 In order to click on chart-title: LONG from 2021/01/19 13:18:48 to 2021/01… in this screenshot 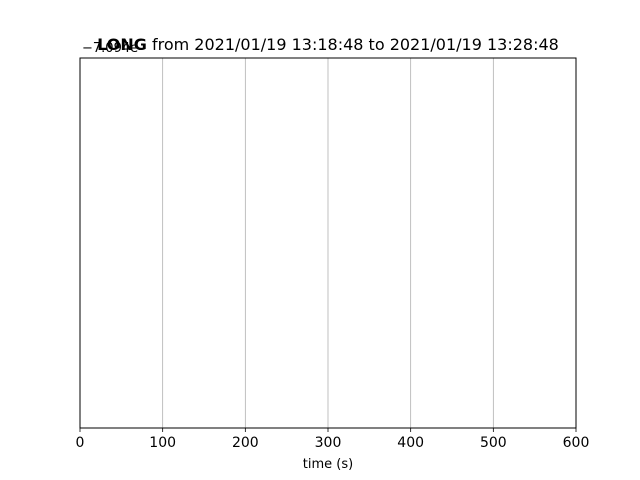, I will do `click(328, 44)`.